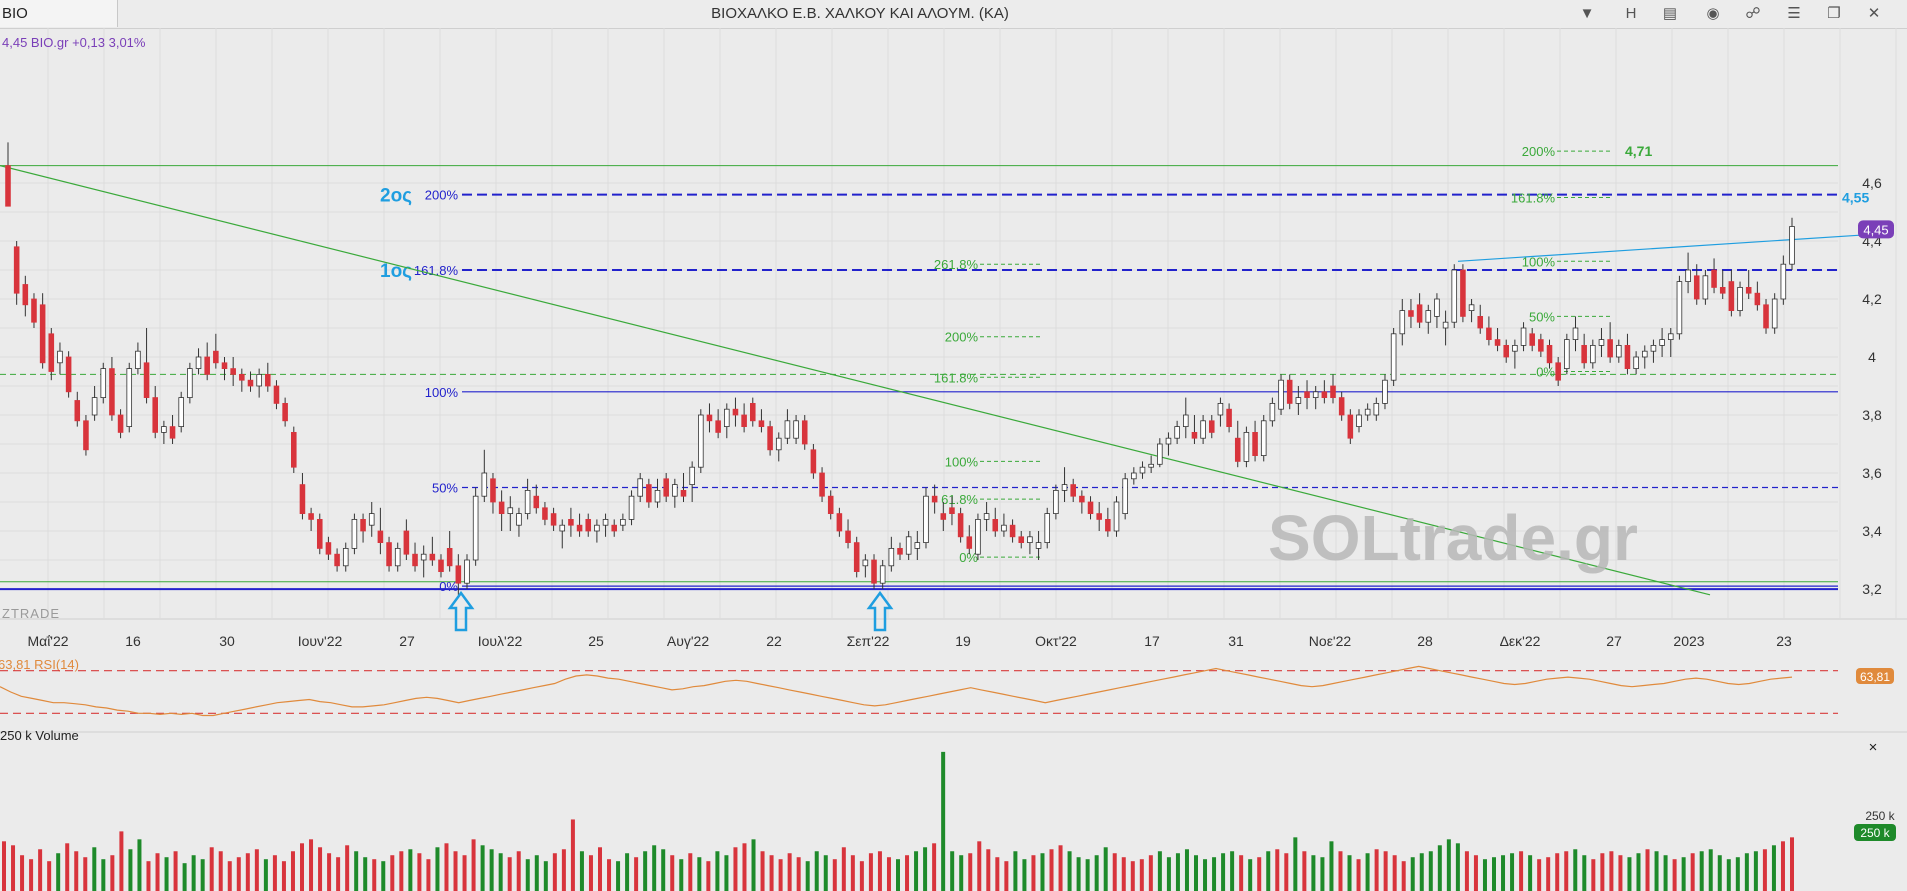  I want to click on h-button: H, so click(1631, 13).